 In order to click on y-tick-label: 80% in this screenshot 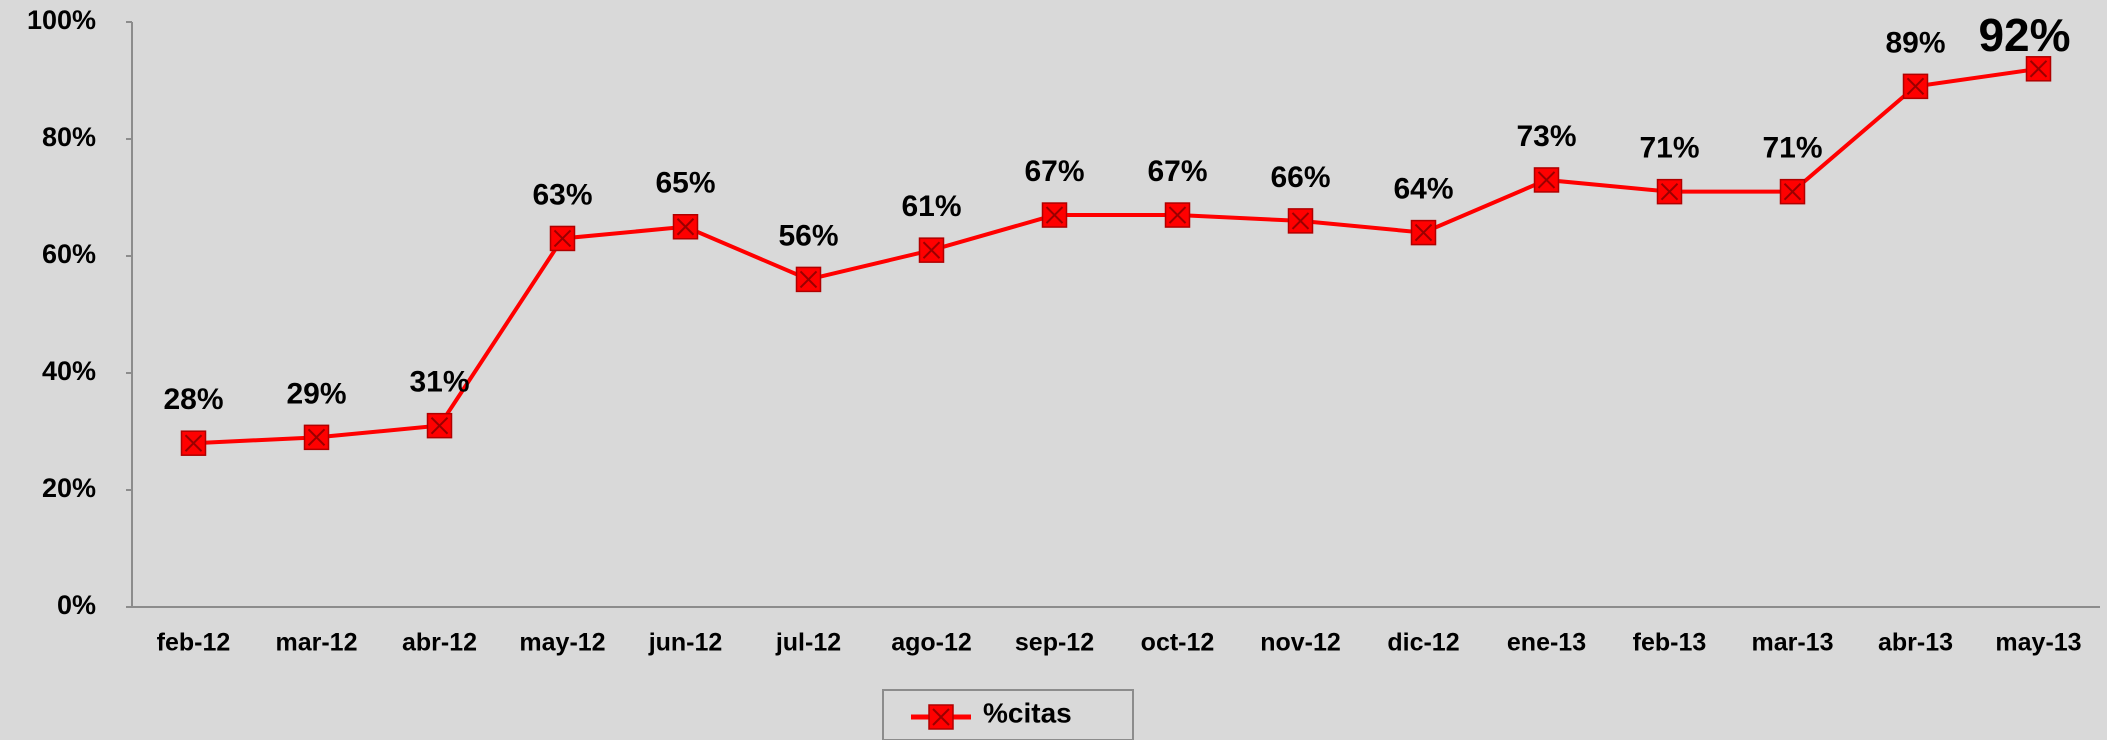, I will do `click(69, 137)`.